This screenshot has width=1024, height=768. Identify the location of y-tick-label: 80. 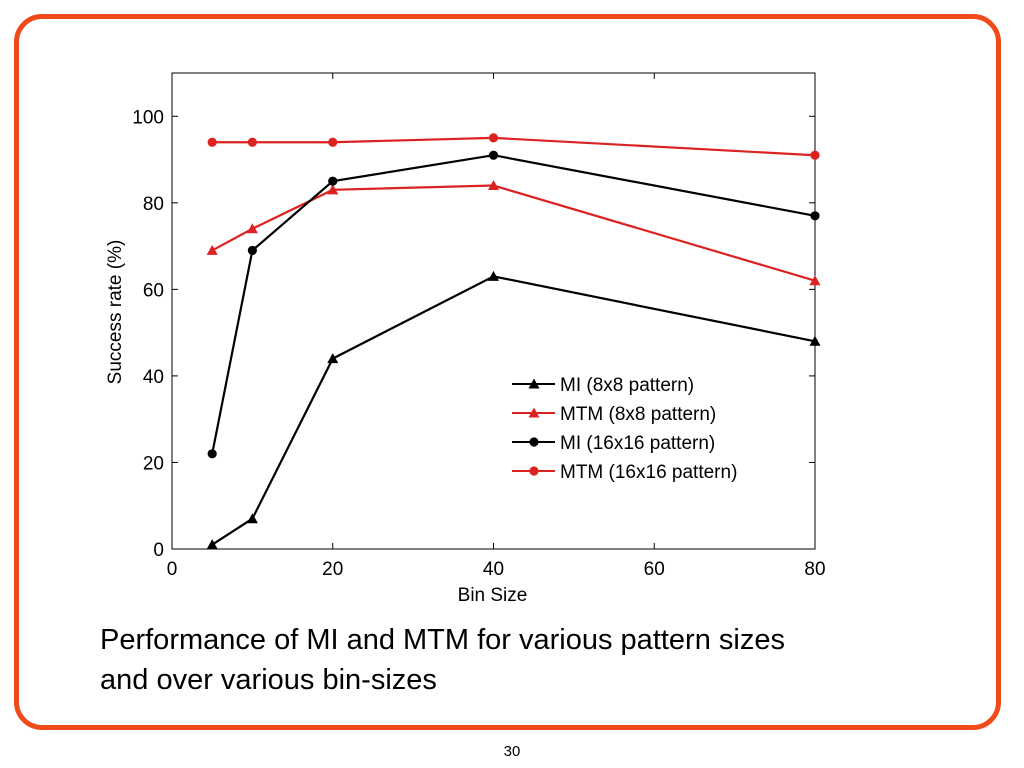
(153, 204).